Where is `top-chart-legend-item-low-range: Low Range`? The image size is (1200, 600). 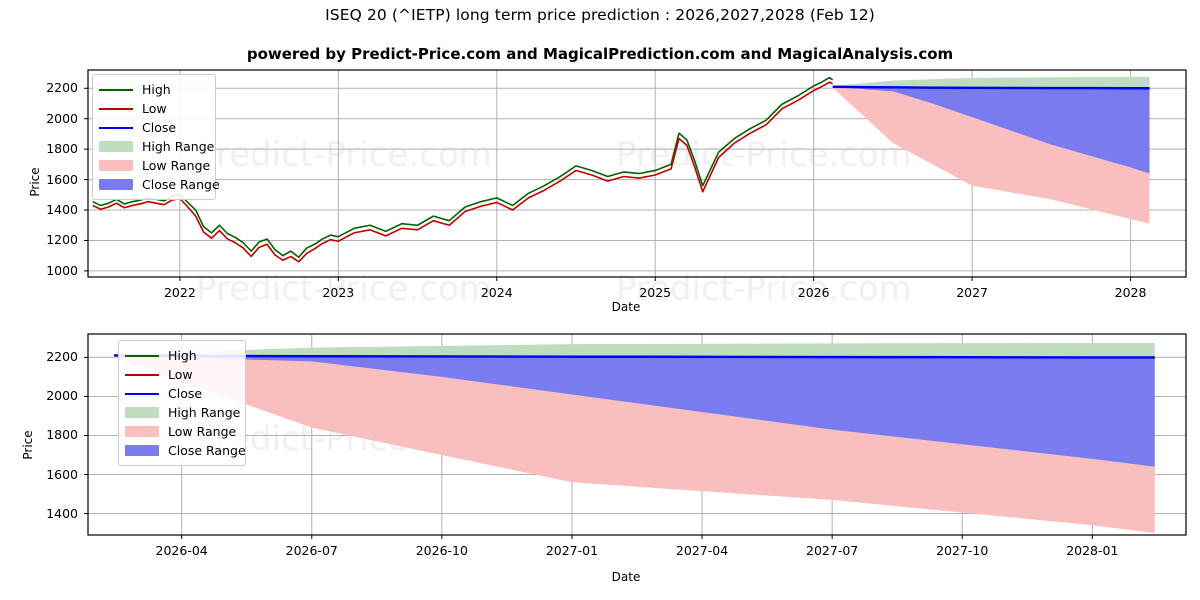 top-chart-legend-item-low-range: Low Range is located at coordinates (155, 165).